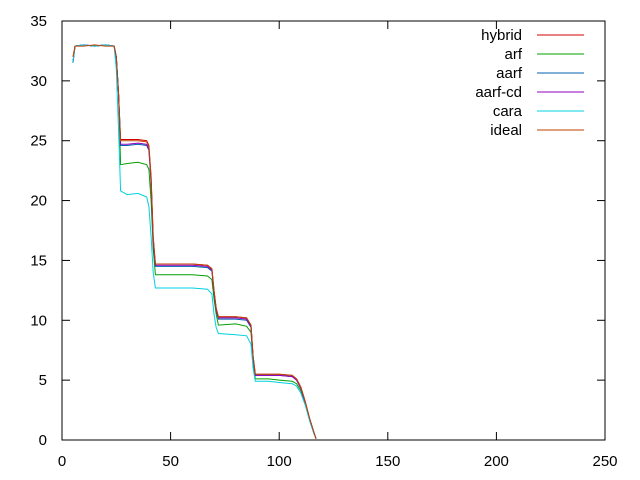 The width and height of the screenshot is (640, 480). I want to click on legend-label-aarf: aarf, so click(509, 73).